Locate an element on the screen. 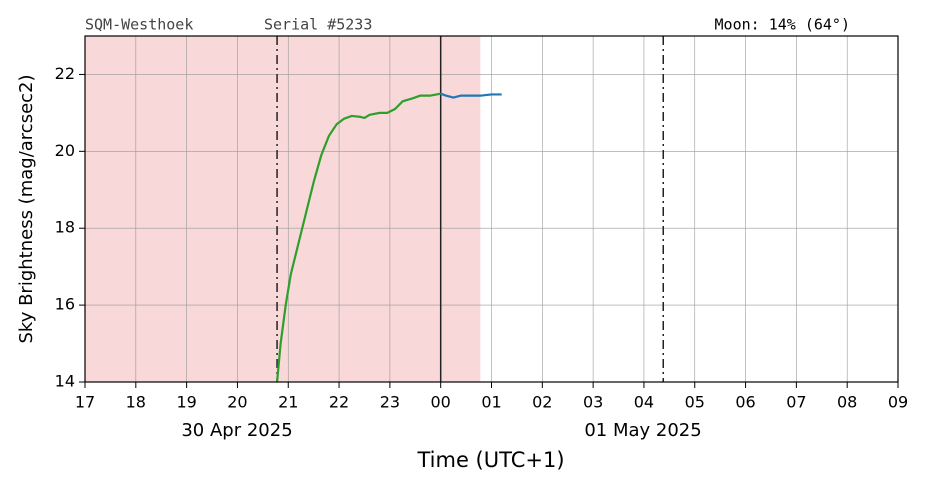 This screenshot has width=926, height=488. x-tick-label: 19 is located at coordinates (186, 402).